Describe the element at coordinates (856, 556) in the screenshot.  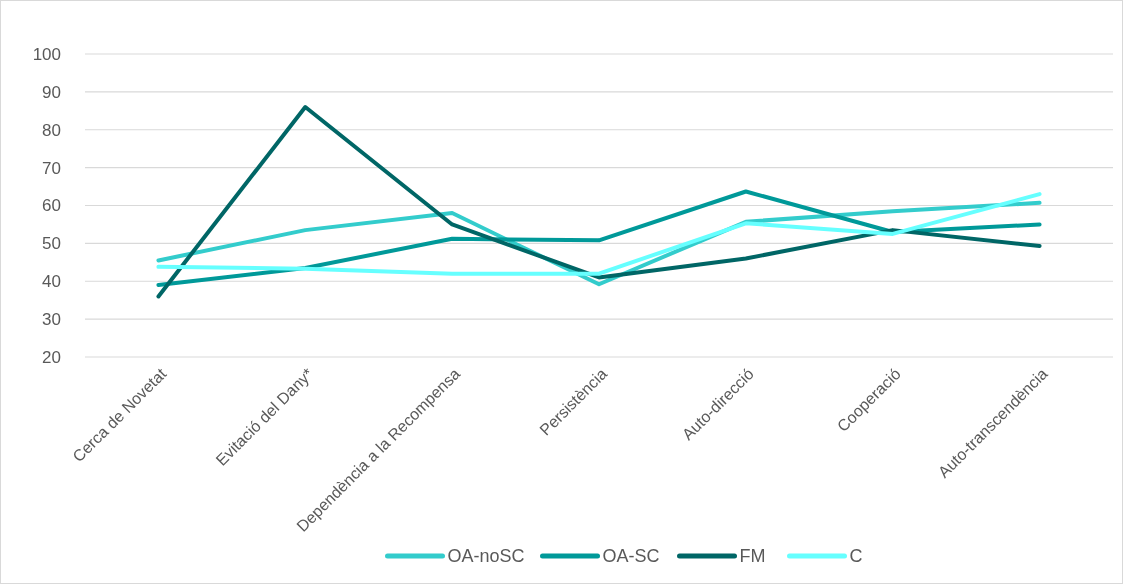
I see `legend-label: C` at that location.